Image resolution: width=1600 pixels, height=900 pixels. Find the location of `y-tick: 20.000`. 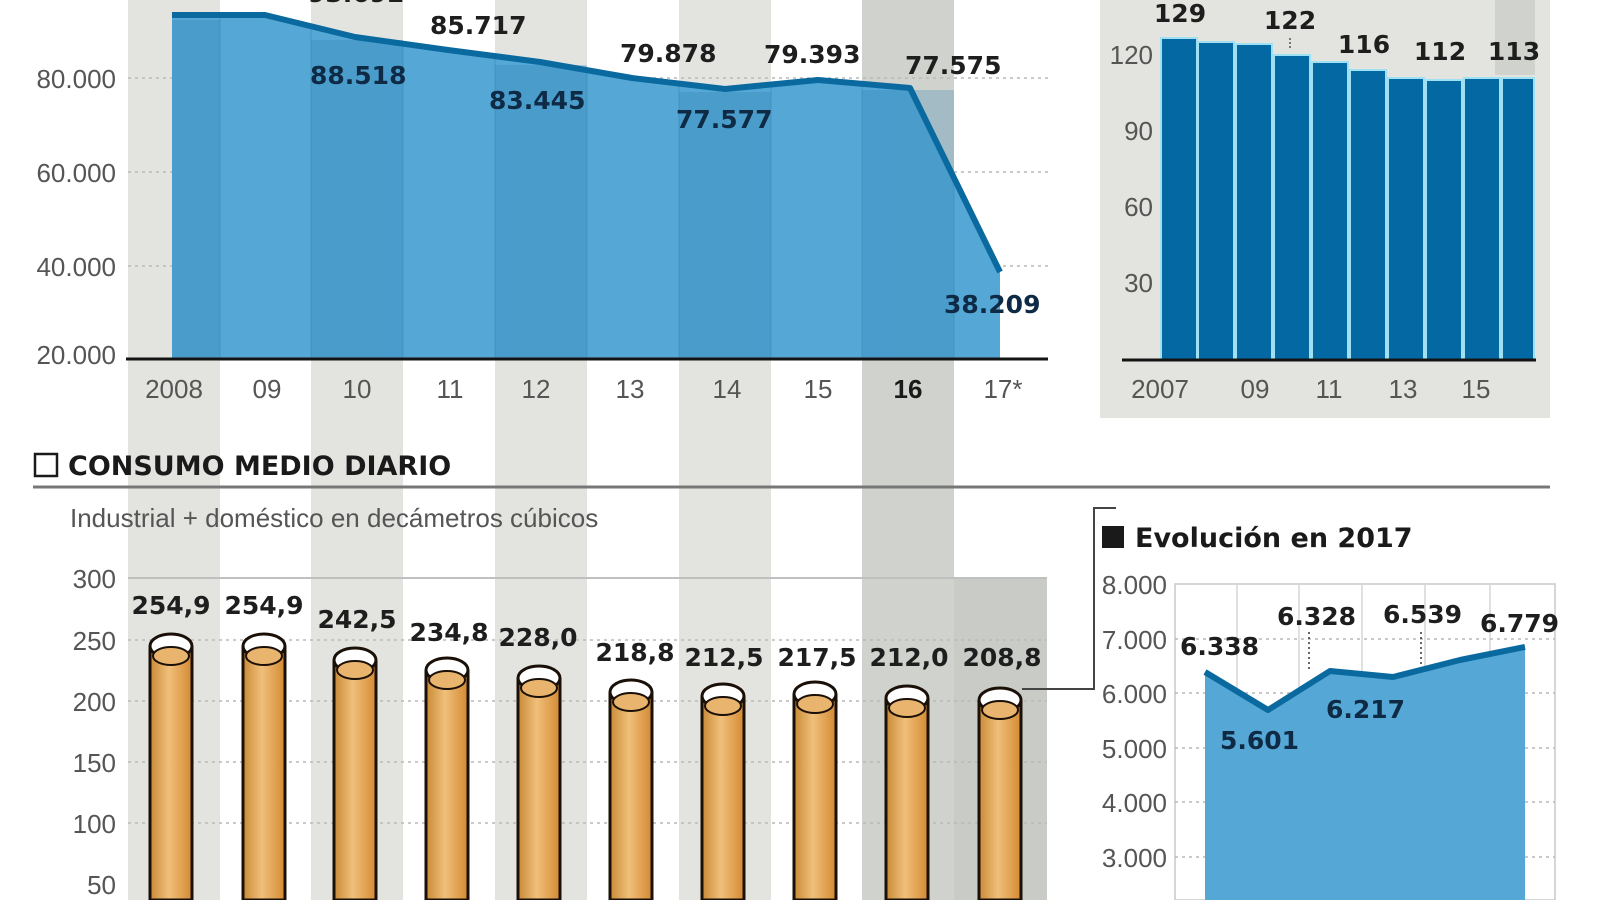

y-tick: 20.000 is located at coordinates (76, 355).